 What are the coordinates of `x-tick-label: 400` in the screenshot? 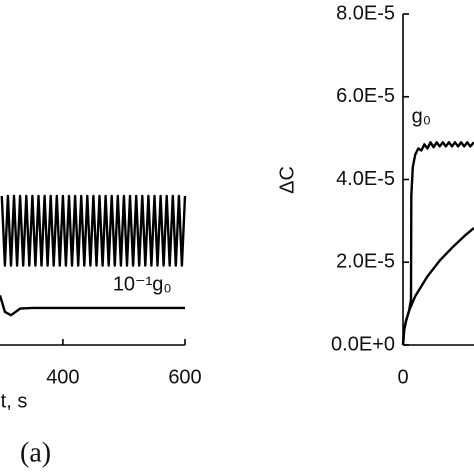 It's located at (62, 377).